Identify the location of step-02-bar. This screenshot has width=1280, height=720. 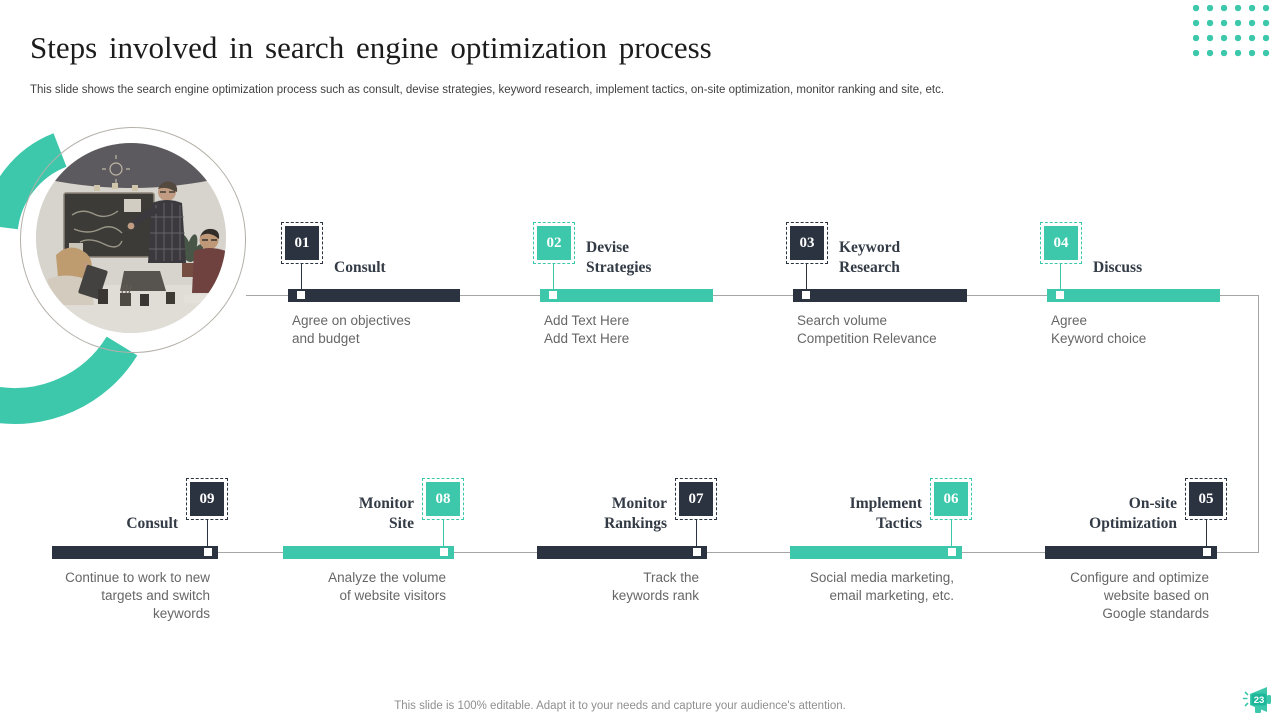
(626, 295).